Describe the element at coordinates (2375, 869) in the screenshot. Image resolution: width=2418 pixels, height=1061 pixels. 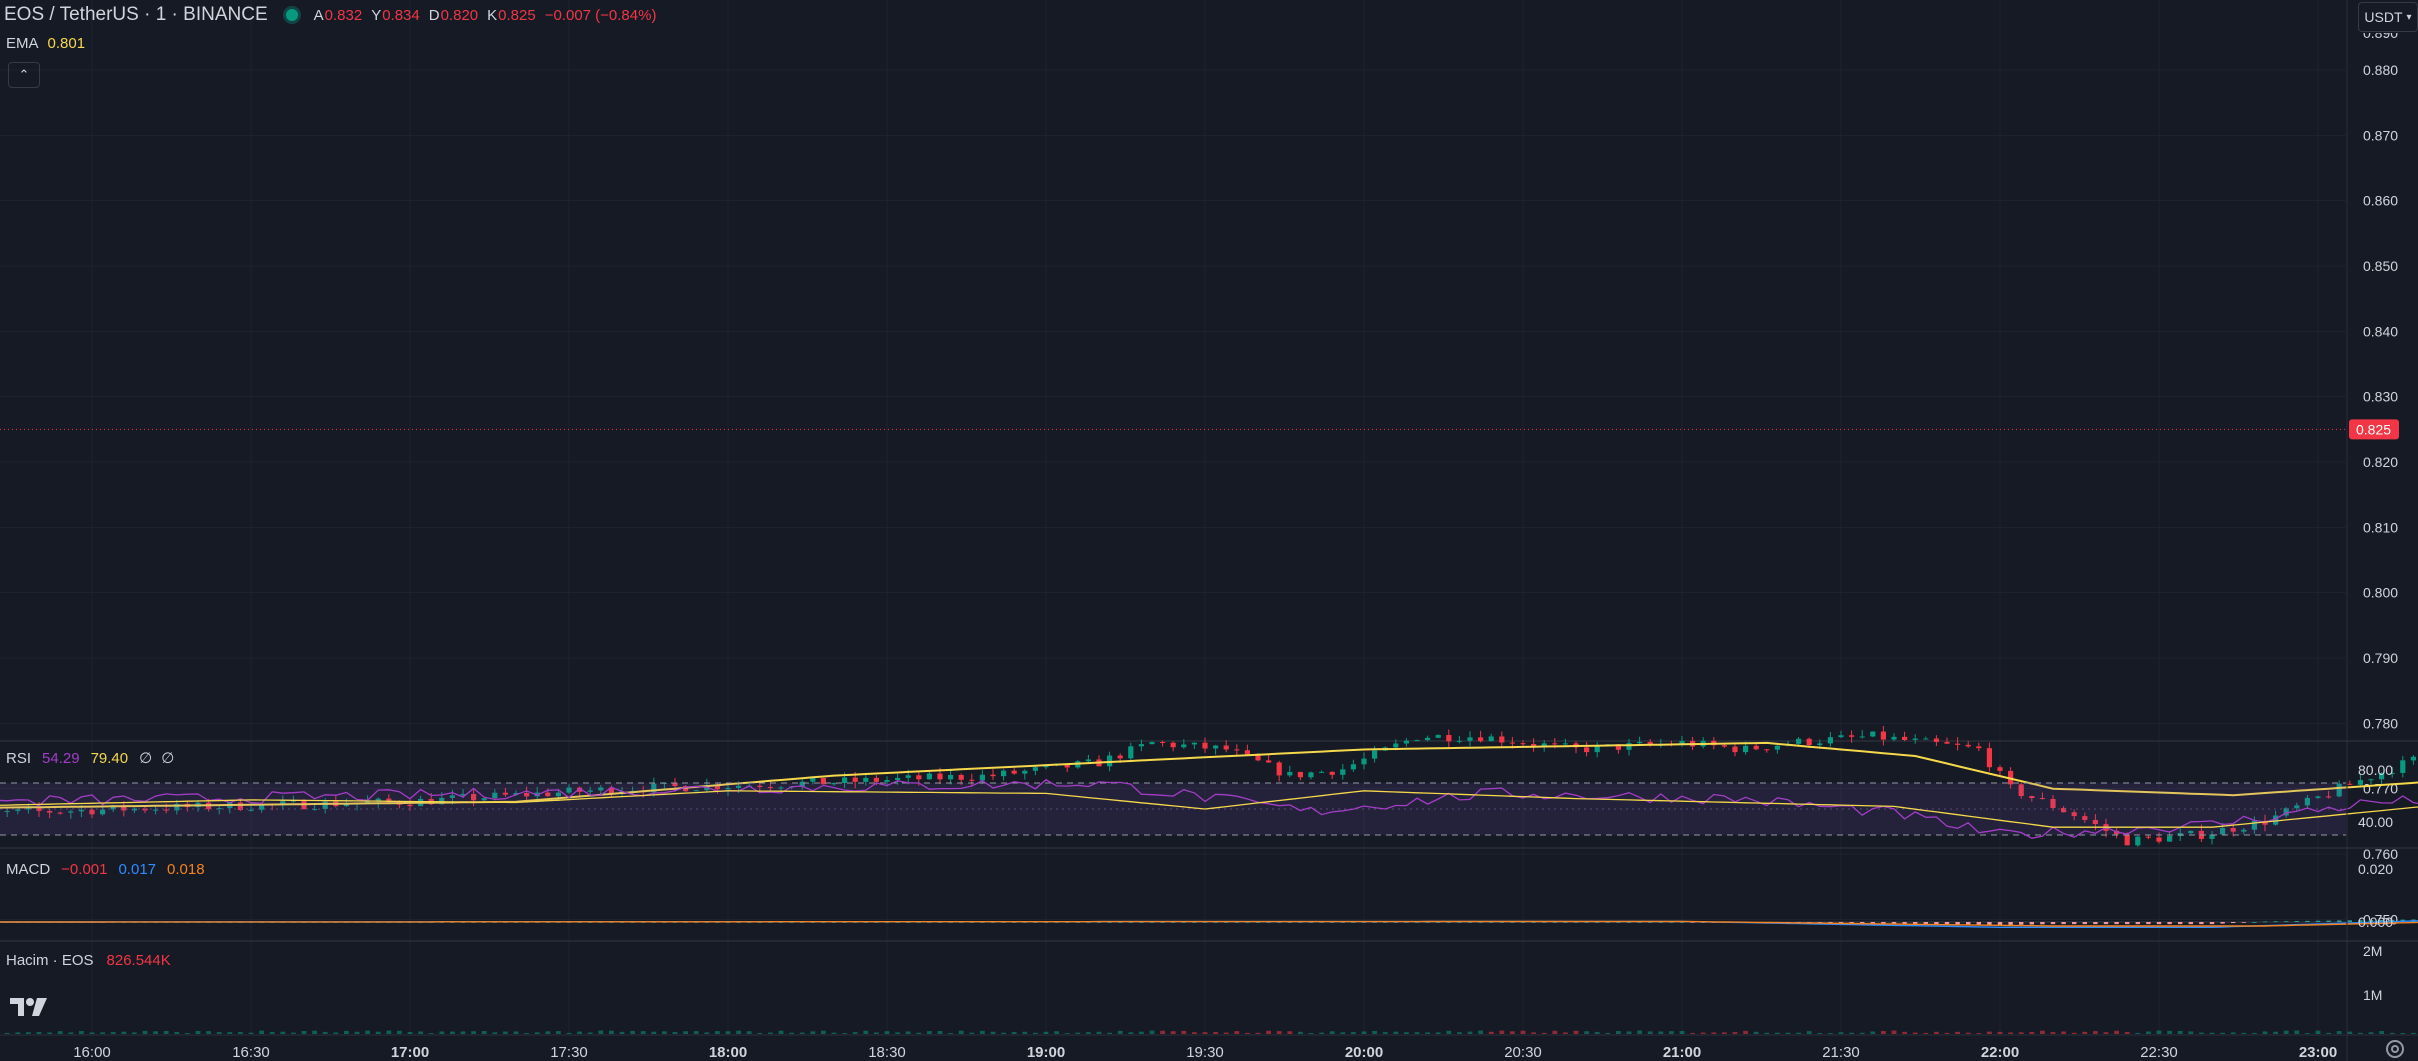
I see `macd-tick-label: 0.020` at that location.